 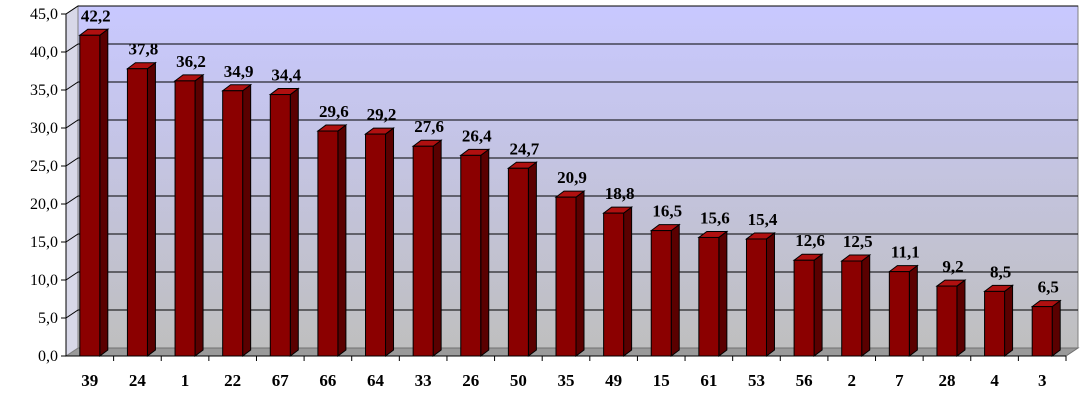 I want to click on data-label: 29,2, so click(x=382, y=114).